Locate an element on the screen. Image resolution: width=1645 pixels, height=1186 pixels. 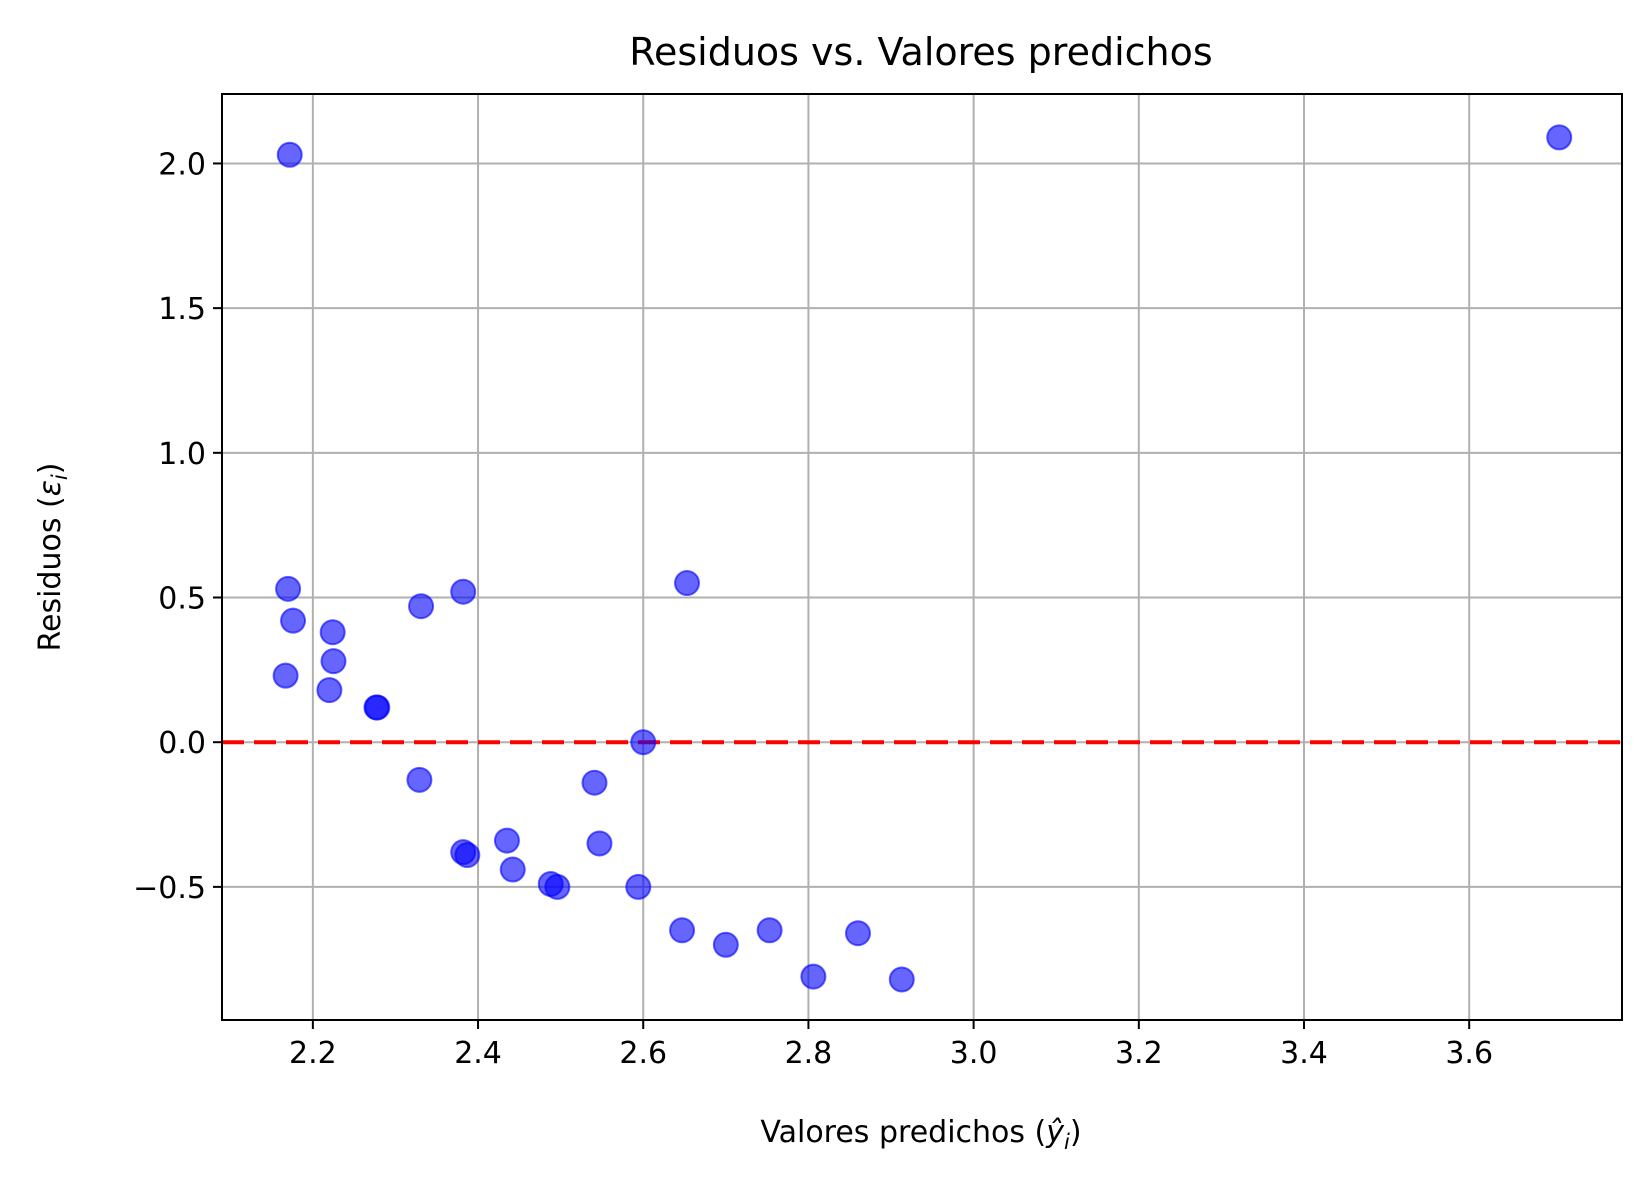
y-tick-label: −0.5 is located at coordinates (169, 888).